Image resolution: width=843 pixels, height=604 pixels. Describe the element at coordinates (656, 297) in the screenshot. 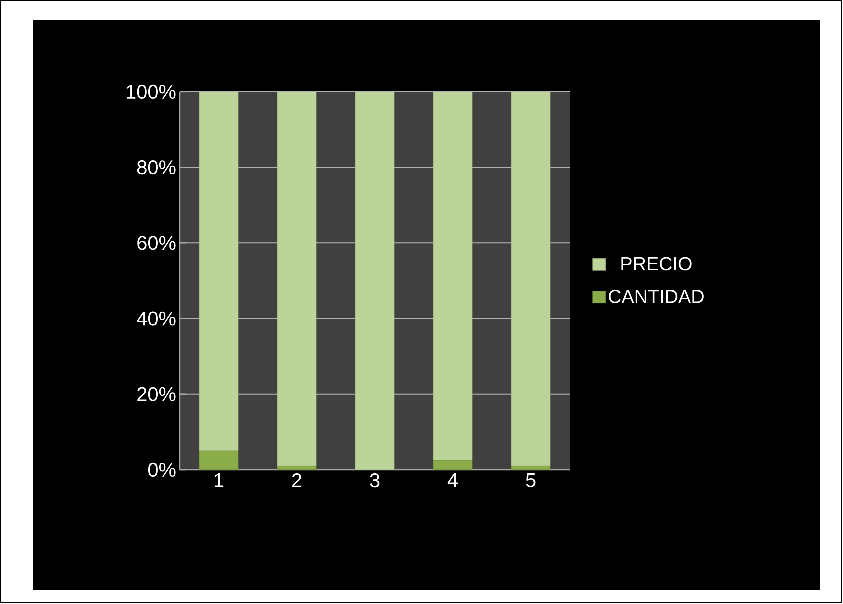

I see `legend-label: CANTIDAD` at that location.